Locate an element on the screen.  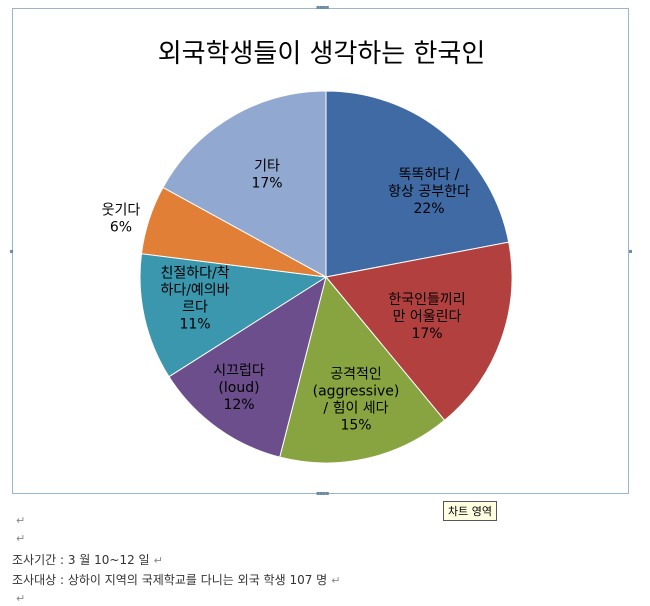
slice-category-label: 하다/예의바 is located at coordinates (194, 291).